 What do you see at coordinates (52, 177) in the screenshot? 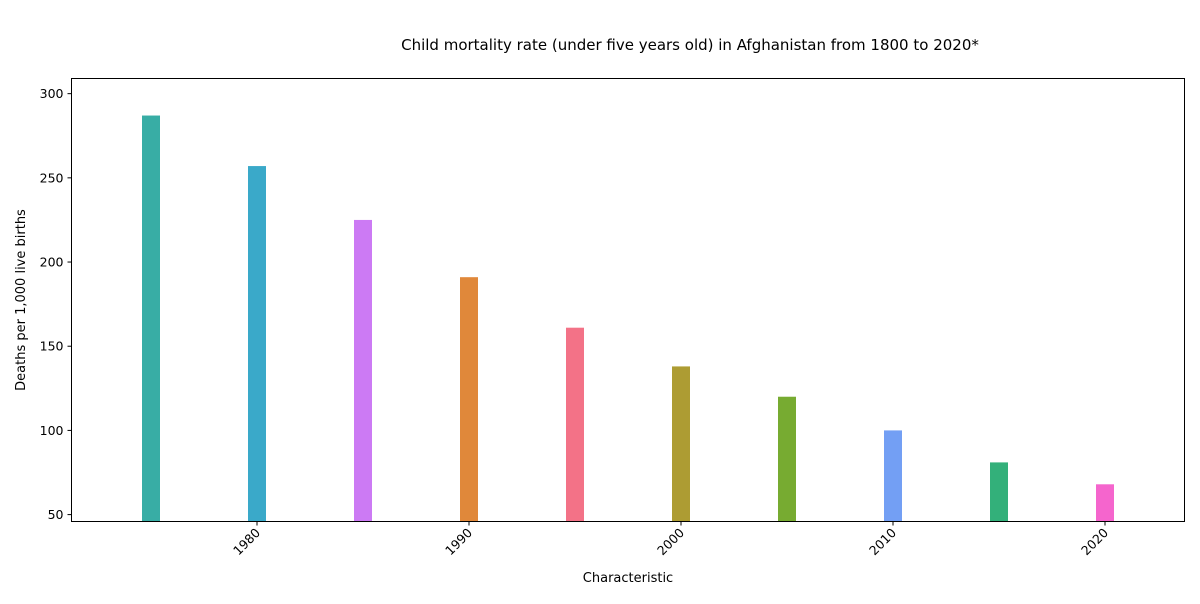
I see `y-tick-label: 250` at bounding box center [52, 177].